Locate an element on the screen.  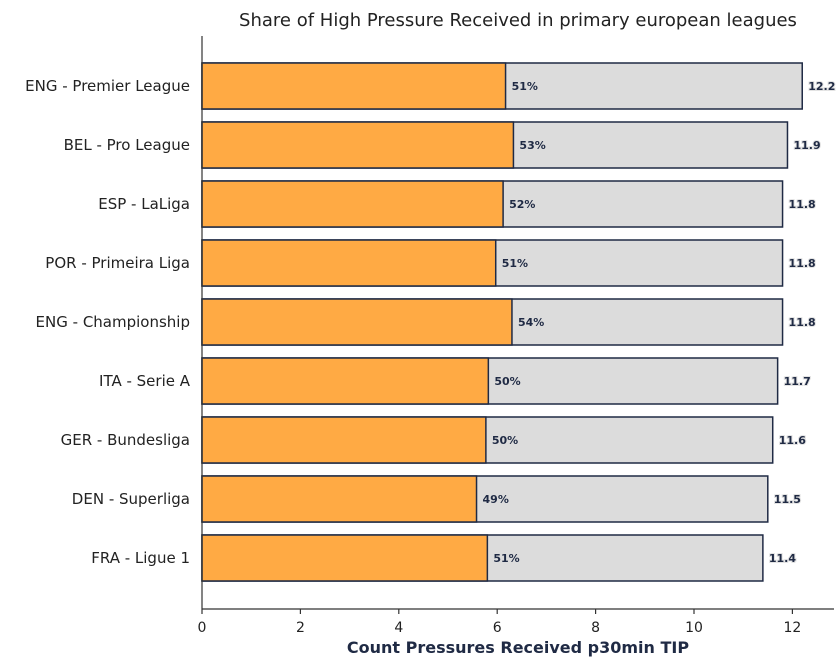
total-label: 11.7 is located at coordinates (797, 381).